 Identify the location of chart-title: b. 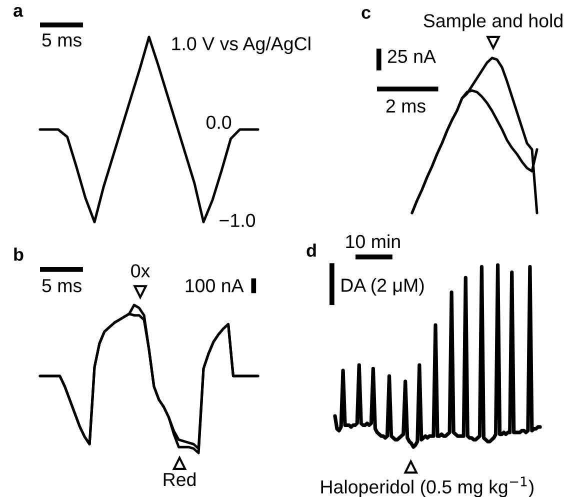
(19, 254).